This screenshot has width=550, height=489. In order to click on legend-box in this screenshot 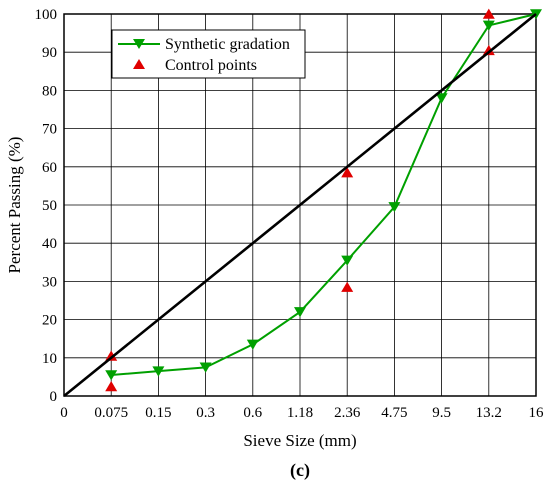, I will do `click(208, 54)`.